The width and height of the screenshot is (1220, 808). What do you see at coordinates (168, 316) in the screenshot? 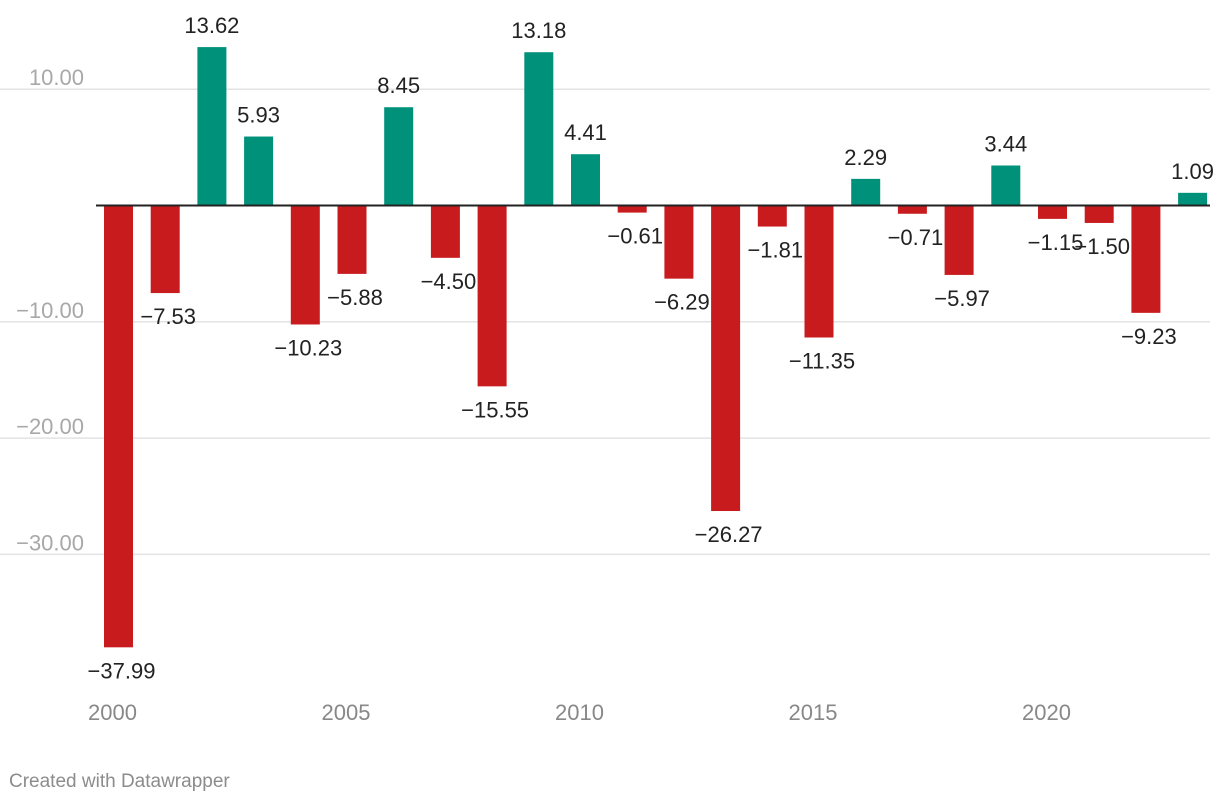
I see `data-label-2001: −7.53` at bounding box center [168, 316].